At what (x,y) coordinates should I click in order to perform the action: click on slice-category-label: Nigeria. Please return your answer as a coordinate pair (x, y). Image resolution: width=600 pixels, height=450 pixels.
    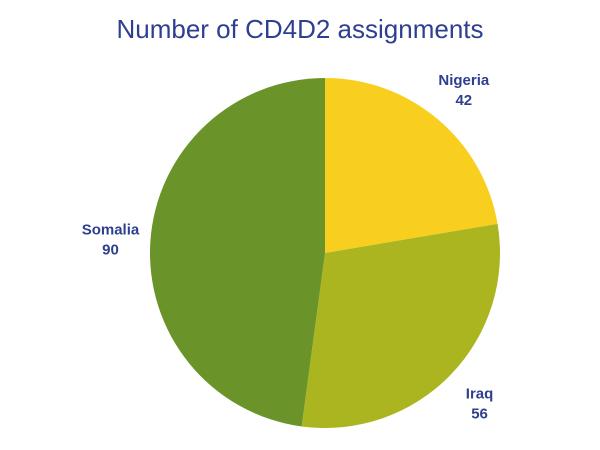
    Looking at the image, I should click on (464, 80).